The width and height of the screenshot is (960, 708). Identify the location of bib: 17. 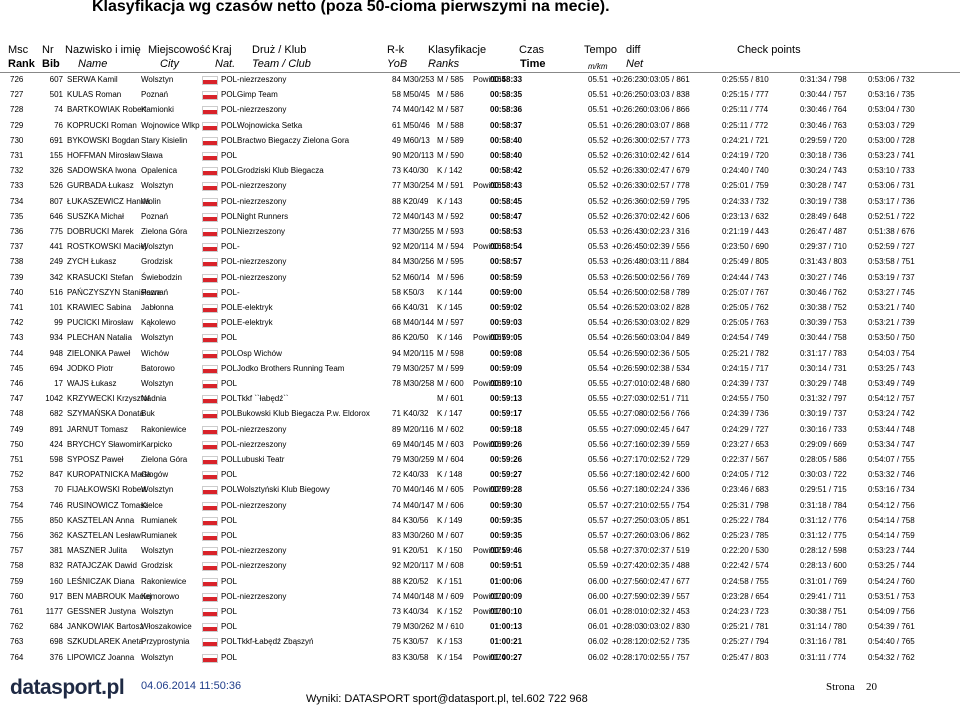
(58, 383).